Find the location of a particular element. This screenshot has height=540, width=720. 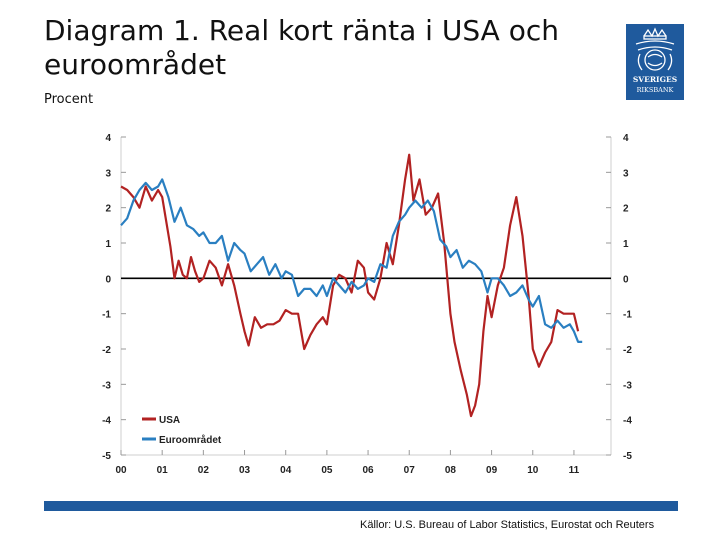

y-tick-label-right: -3 is located at coordinates (627, 385).